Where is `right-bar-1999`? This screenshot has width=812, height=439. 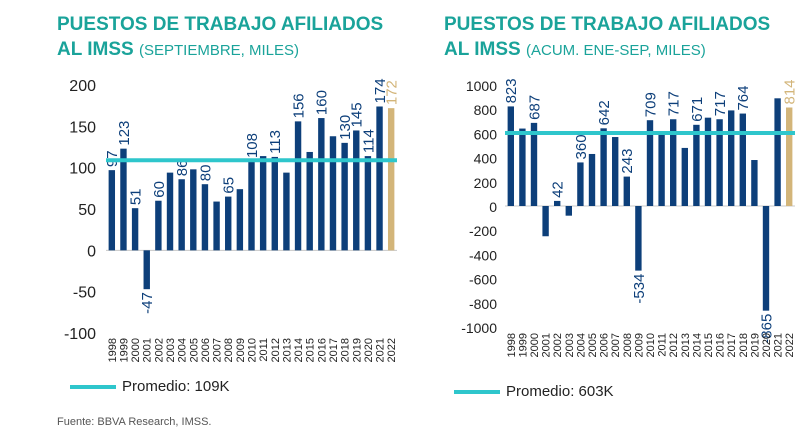
right-bar-1999 is located at coordinates (522, 167).